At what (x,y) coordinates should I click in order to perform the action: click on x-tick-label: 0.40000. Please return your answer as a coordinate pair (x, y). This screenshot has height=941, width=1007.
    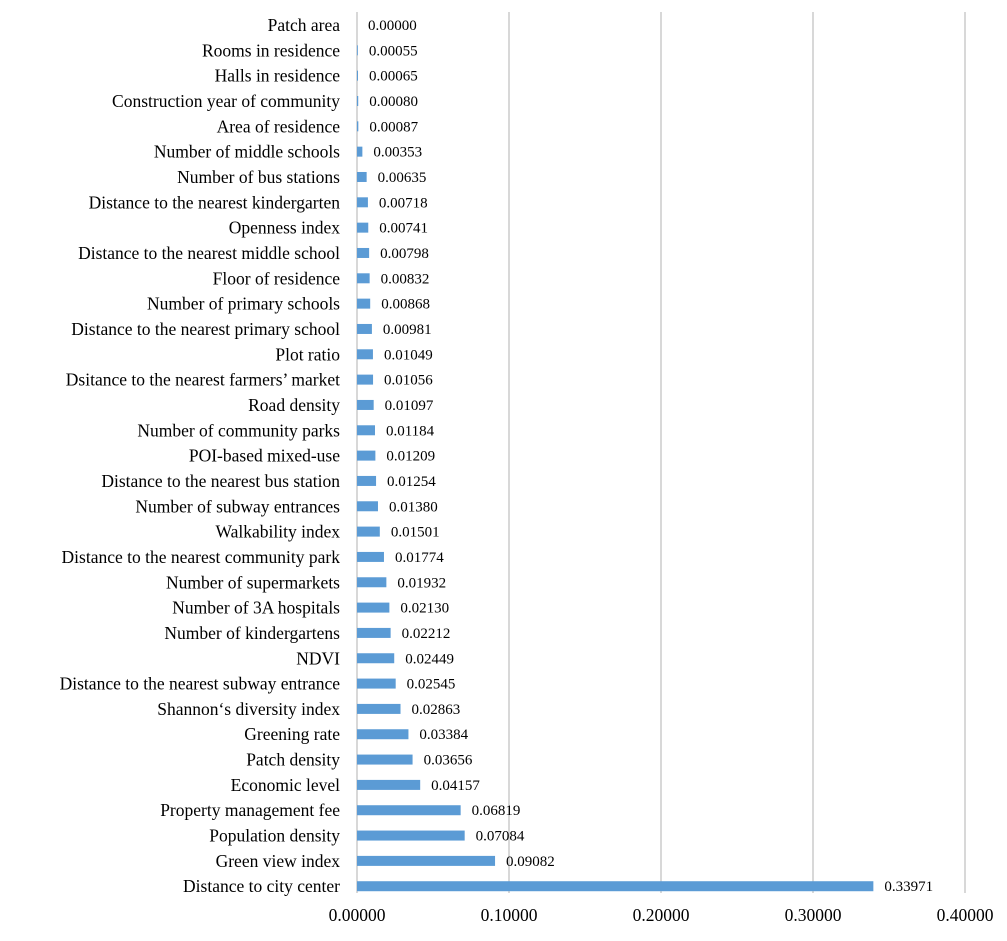
    Looking at the image, I should click on (965, 915).